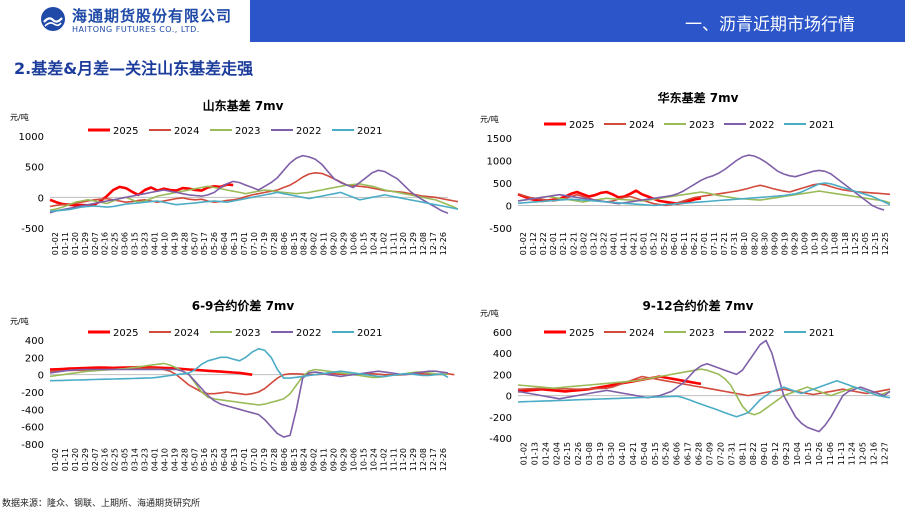  I want to click on y-tick-label: 1000, so click(499, 162).